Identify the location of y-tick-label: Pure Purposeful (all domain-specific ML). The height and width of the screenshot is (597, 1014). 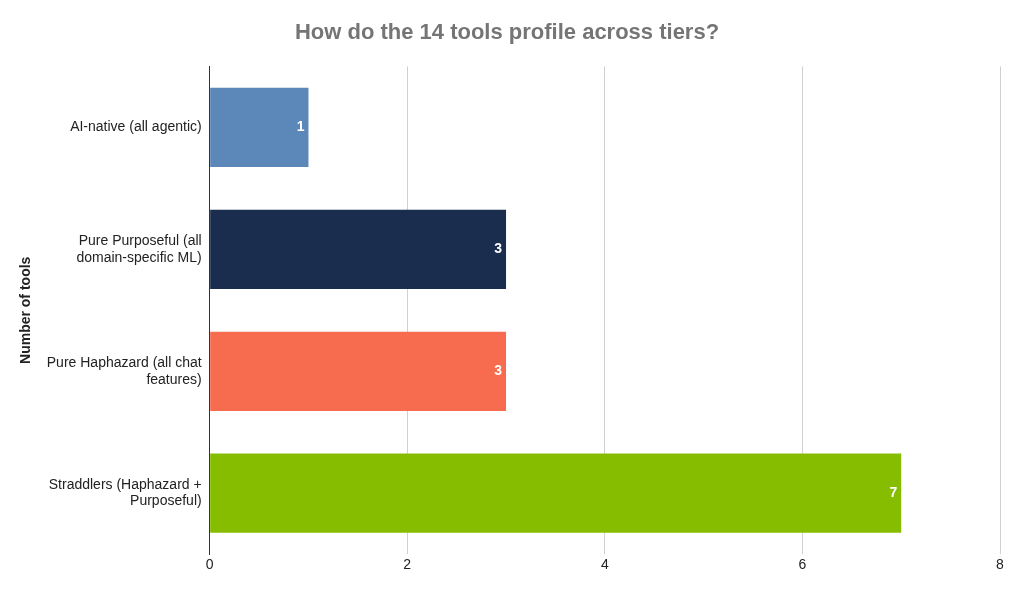
(139, 248).